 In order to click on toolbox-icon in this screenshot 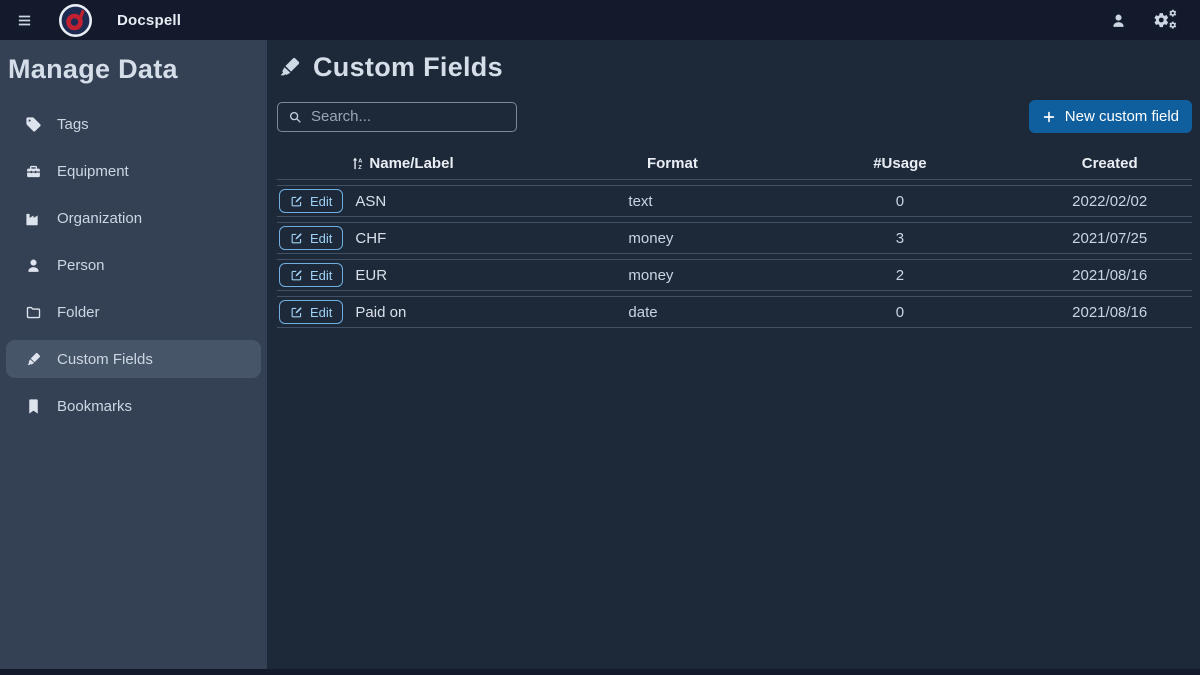, I will do `click(33, 171)`.